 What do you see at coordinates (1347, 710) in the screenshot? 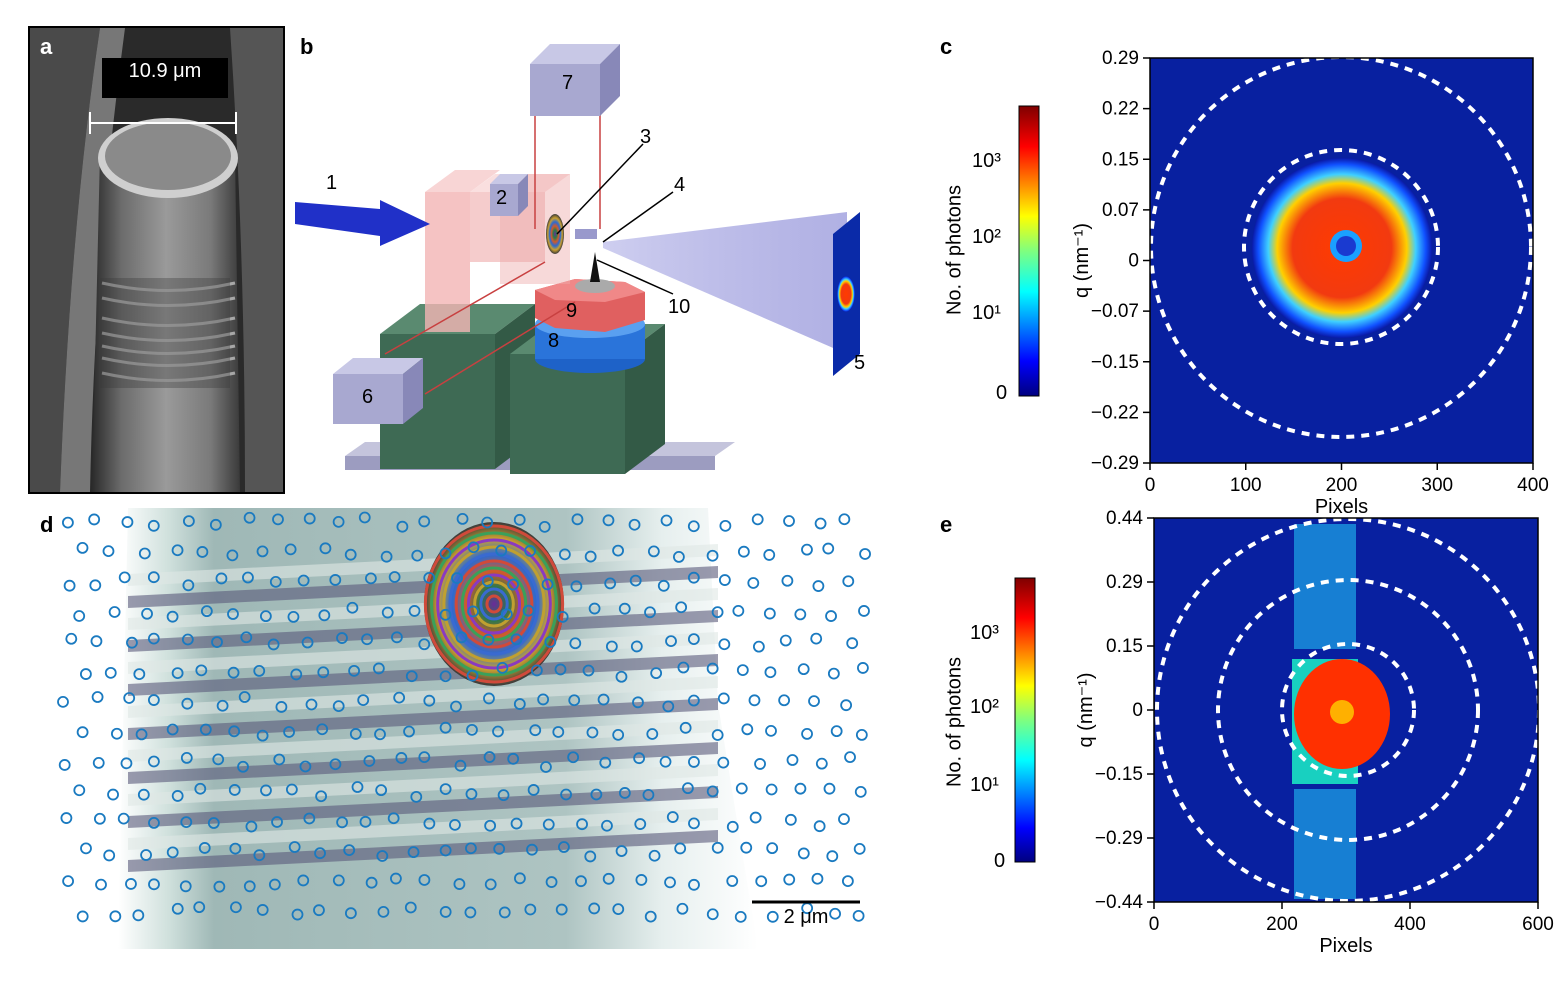
I see `plot-e-image` at bounding box center [1347, 710].